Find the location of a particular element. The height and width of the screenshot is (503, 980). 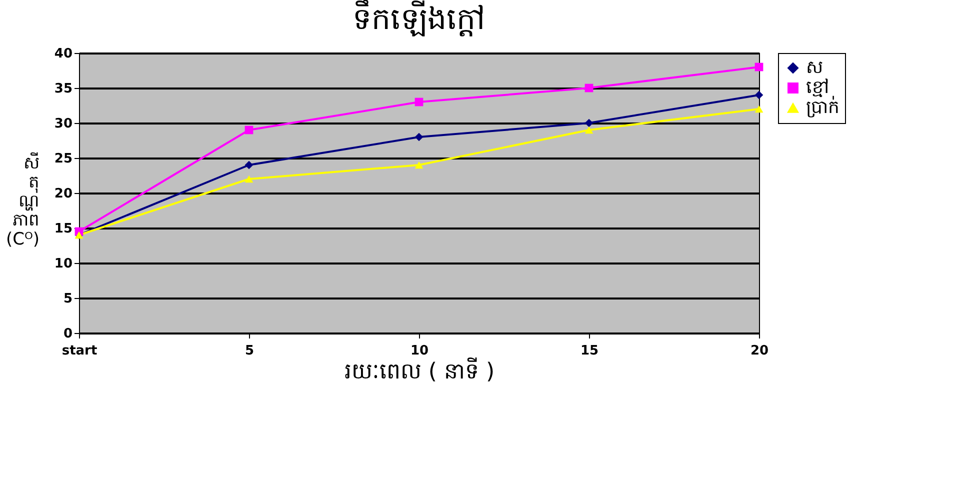

x-tick-label: start is located at coordinates (80, 351).